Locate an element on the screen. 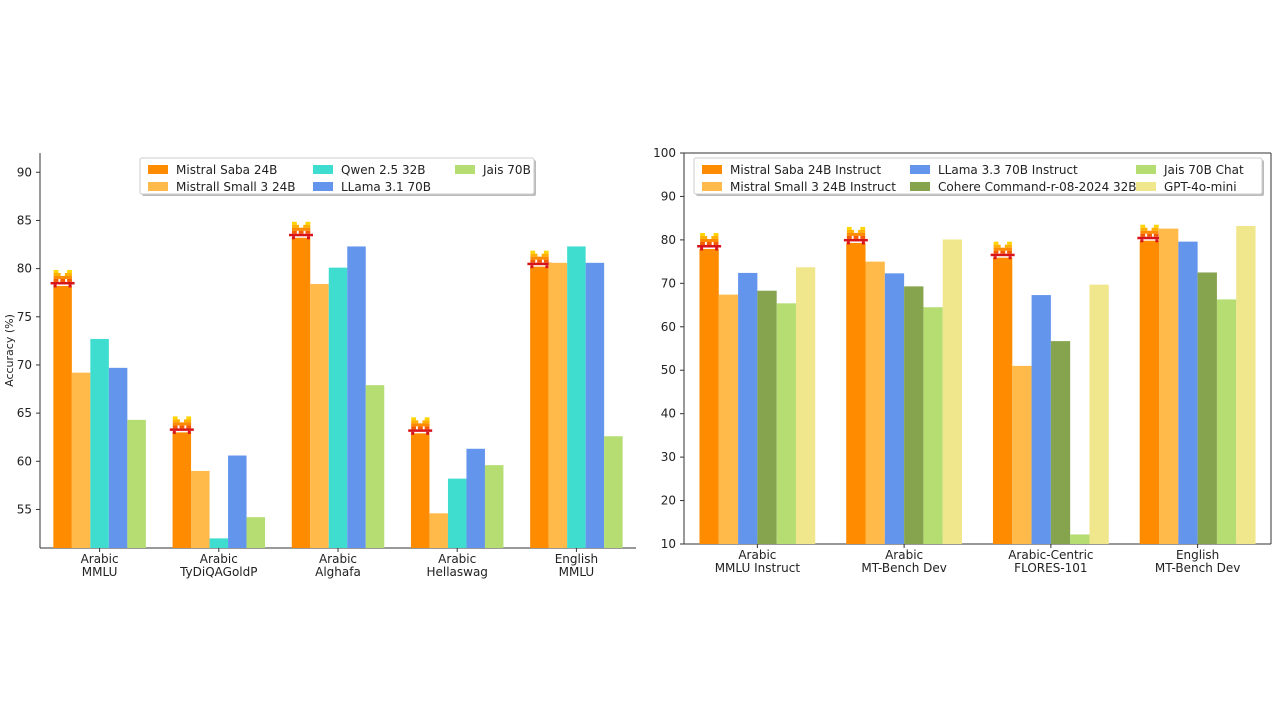 This screenshot has height=720, width=1280. legend-entry-jais-70b: Jais 70B is located at coordinates (506, 170).